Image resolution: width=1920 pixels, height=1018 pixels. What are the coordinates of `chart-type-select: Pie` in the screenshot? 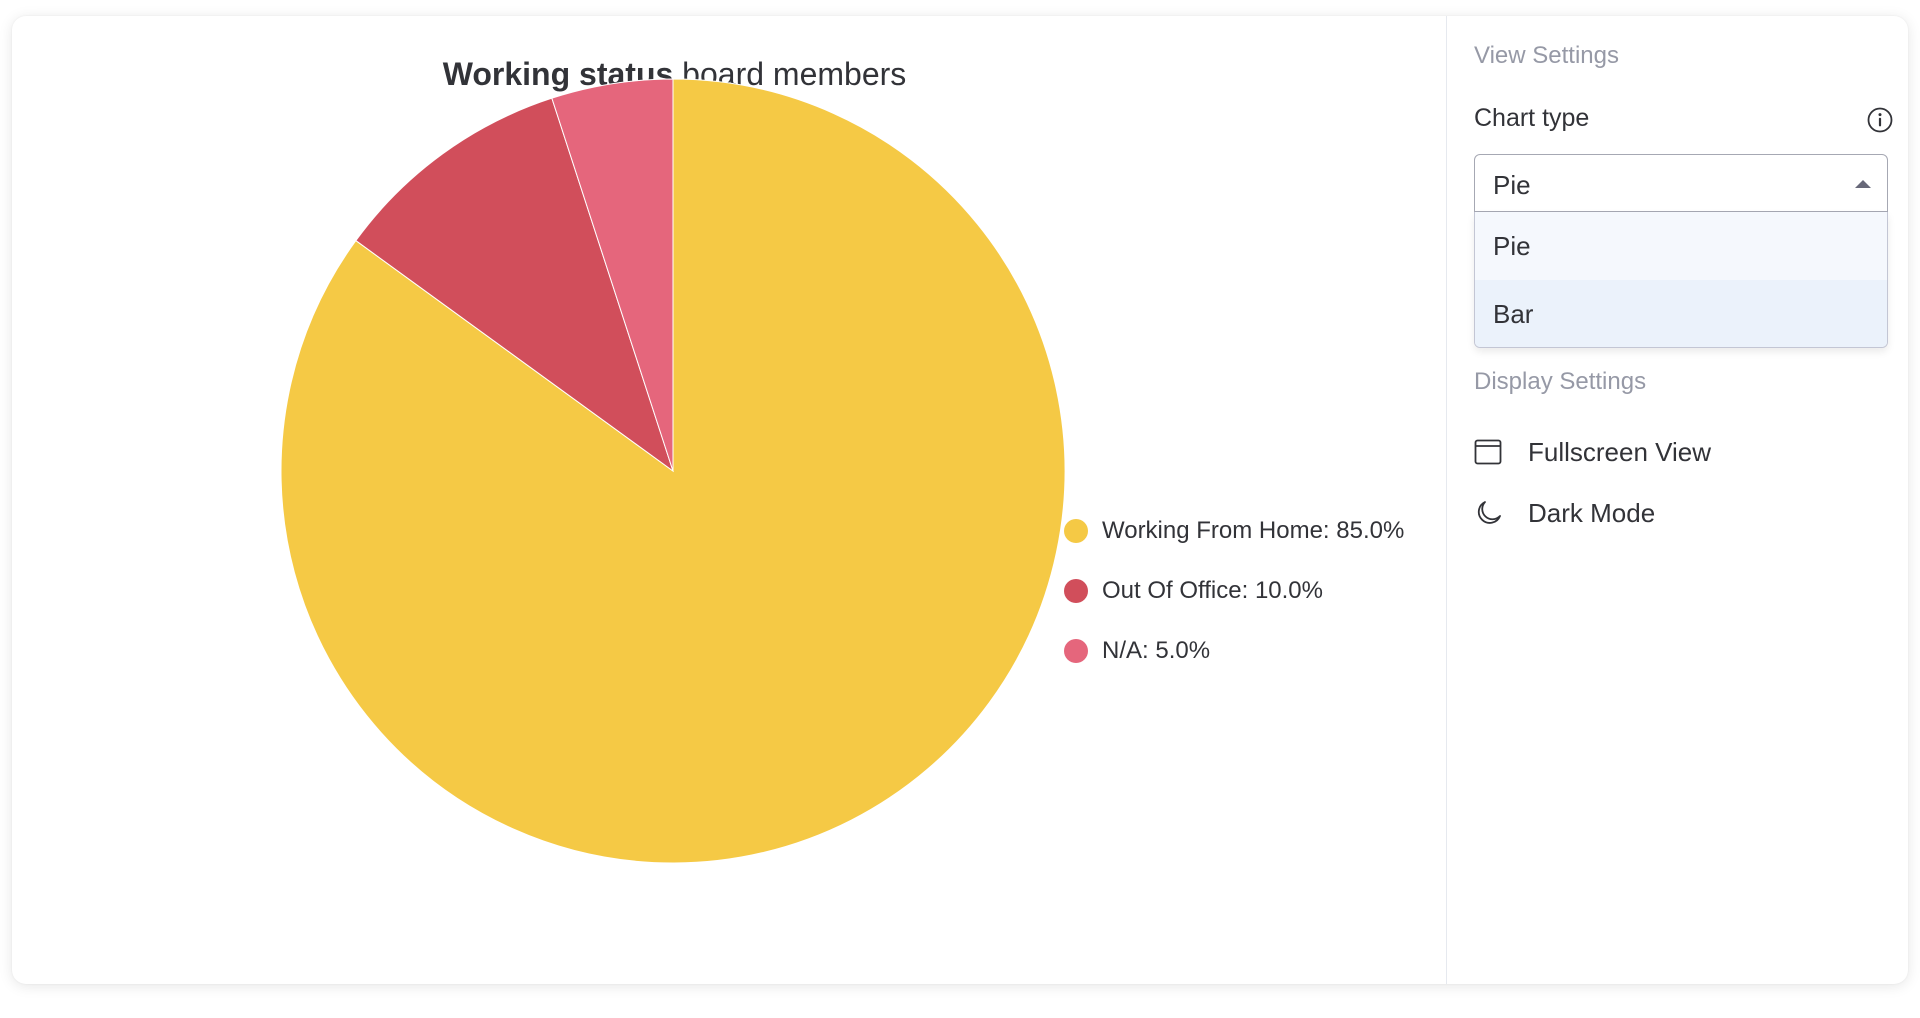 It's located at (1681, 183).